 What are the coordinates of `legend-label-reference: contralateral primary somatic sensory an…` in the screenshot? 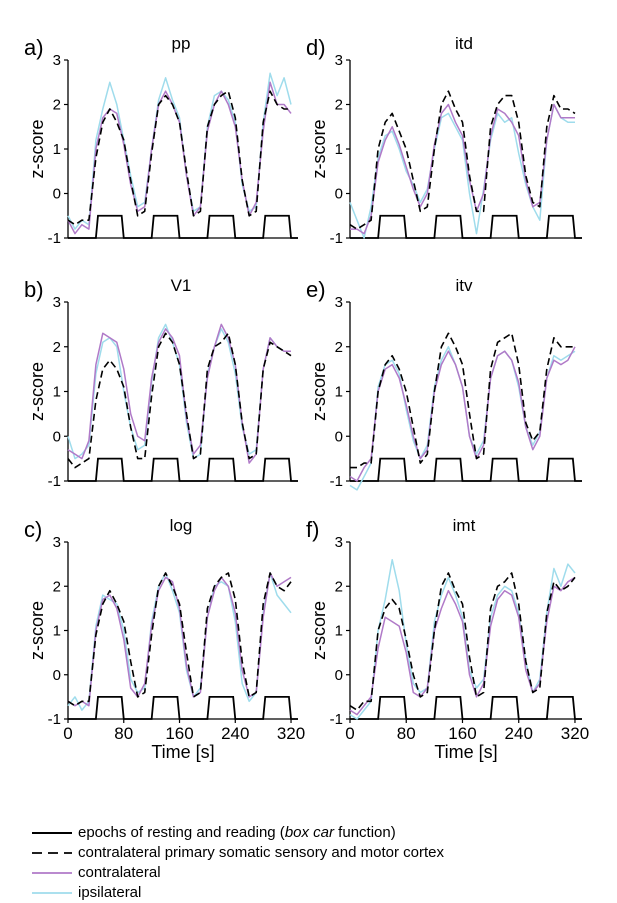 It's located at (261, 852).